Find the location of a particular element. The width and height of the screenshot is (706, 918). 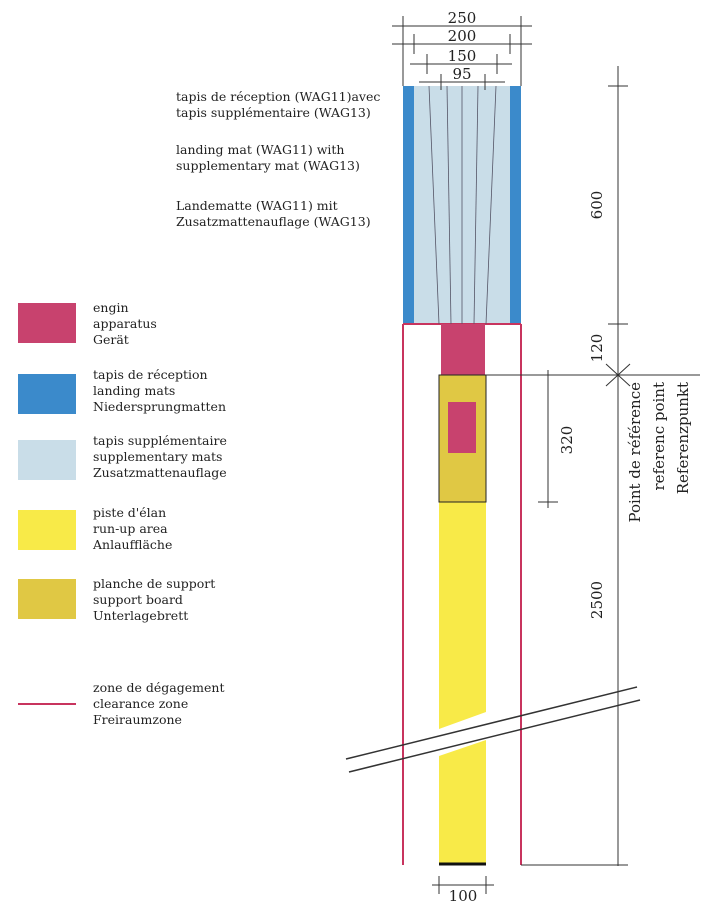

legend-supp-en: supplementary mats is located at coordinates (158, 456).